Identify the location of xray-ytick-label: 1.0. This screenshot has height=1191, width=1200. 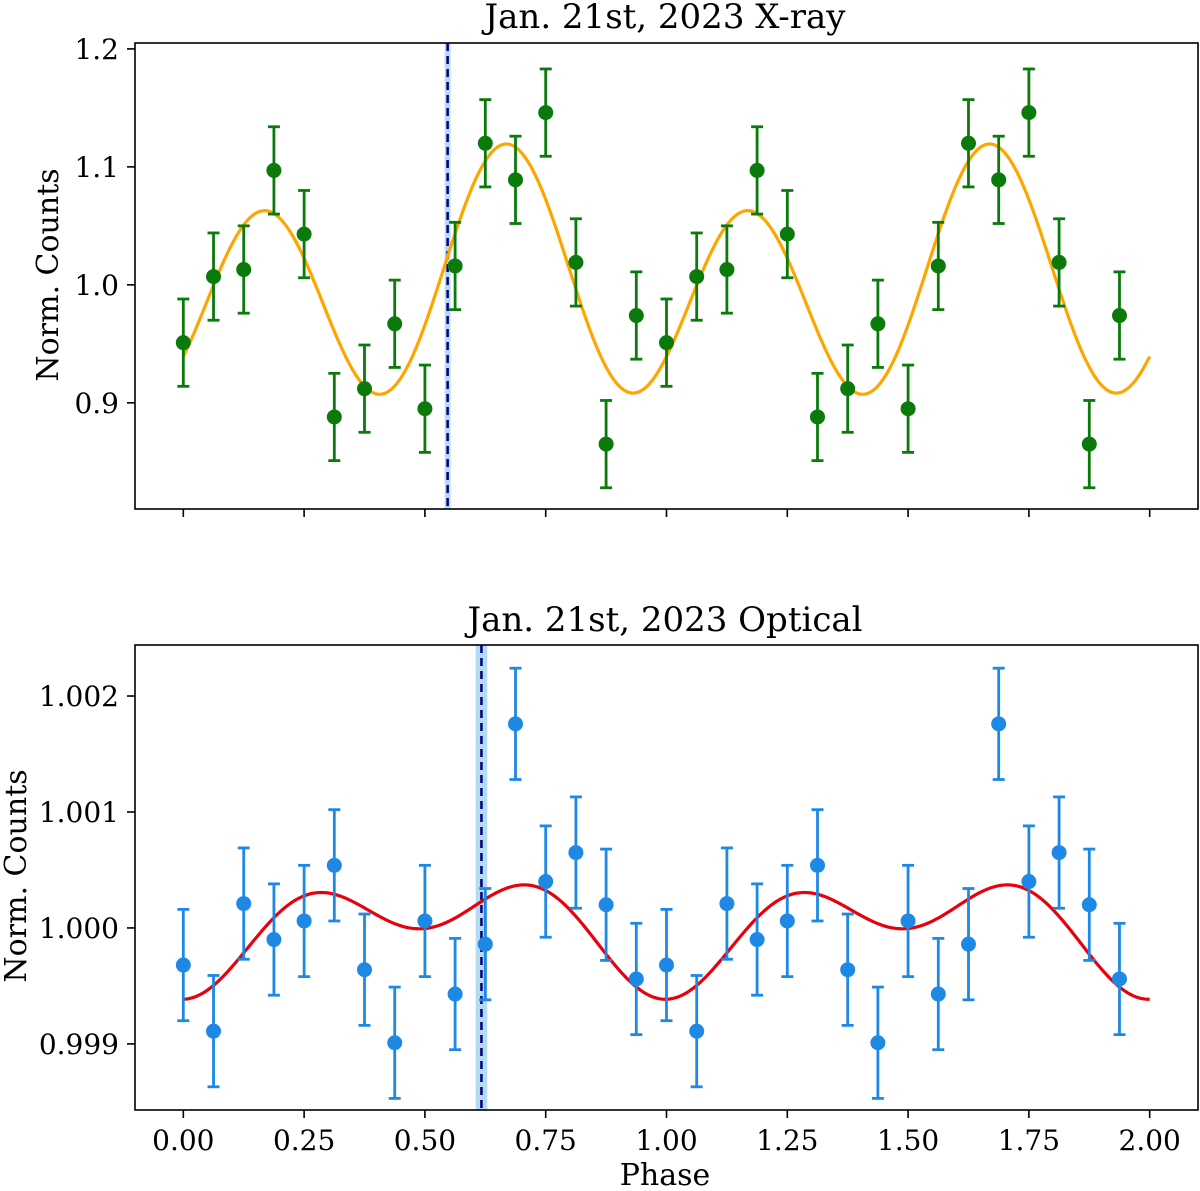
(96, 285).